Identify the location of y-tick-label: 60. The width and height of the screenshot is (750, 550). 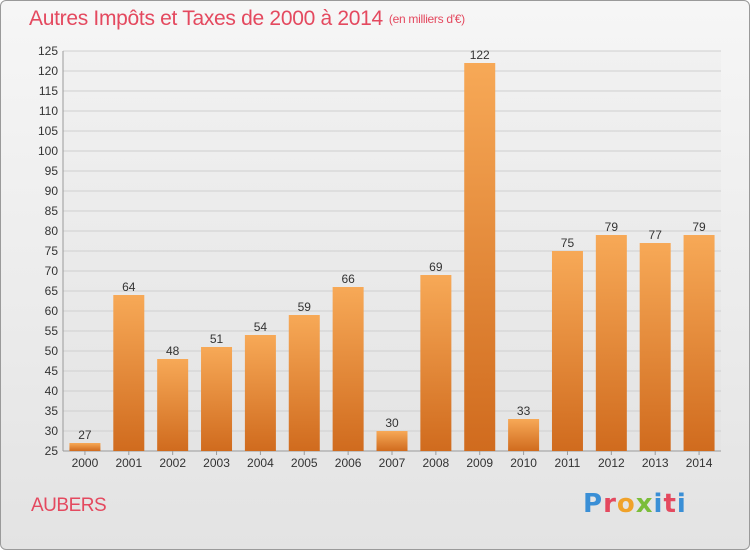
(52, 311).